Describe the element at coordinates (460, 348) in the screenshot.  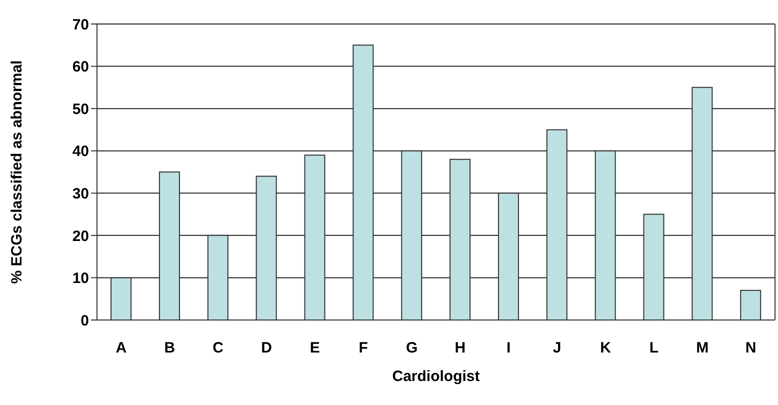
I see `x-tick-label: H` at that location.